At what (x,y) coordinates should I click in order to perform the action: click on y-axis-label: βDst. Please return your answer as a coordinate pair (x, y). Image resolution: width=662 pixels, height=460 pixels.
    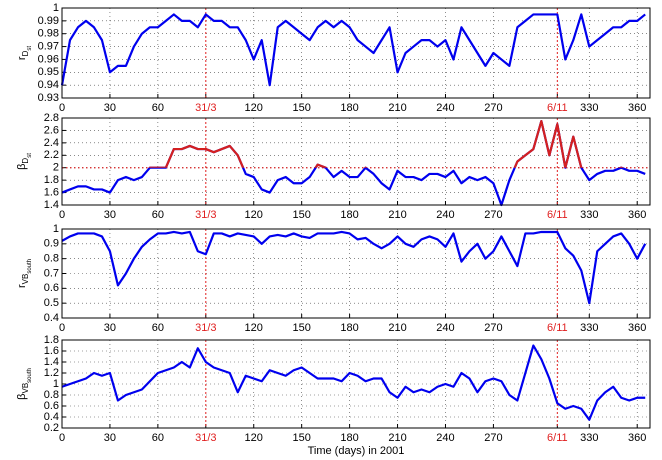
    Looking at the image, I should click on (24, 161).